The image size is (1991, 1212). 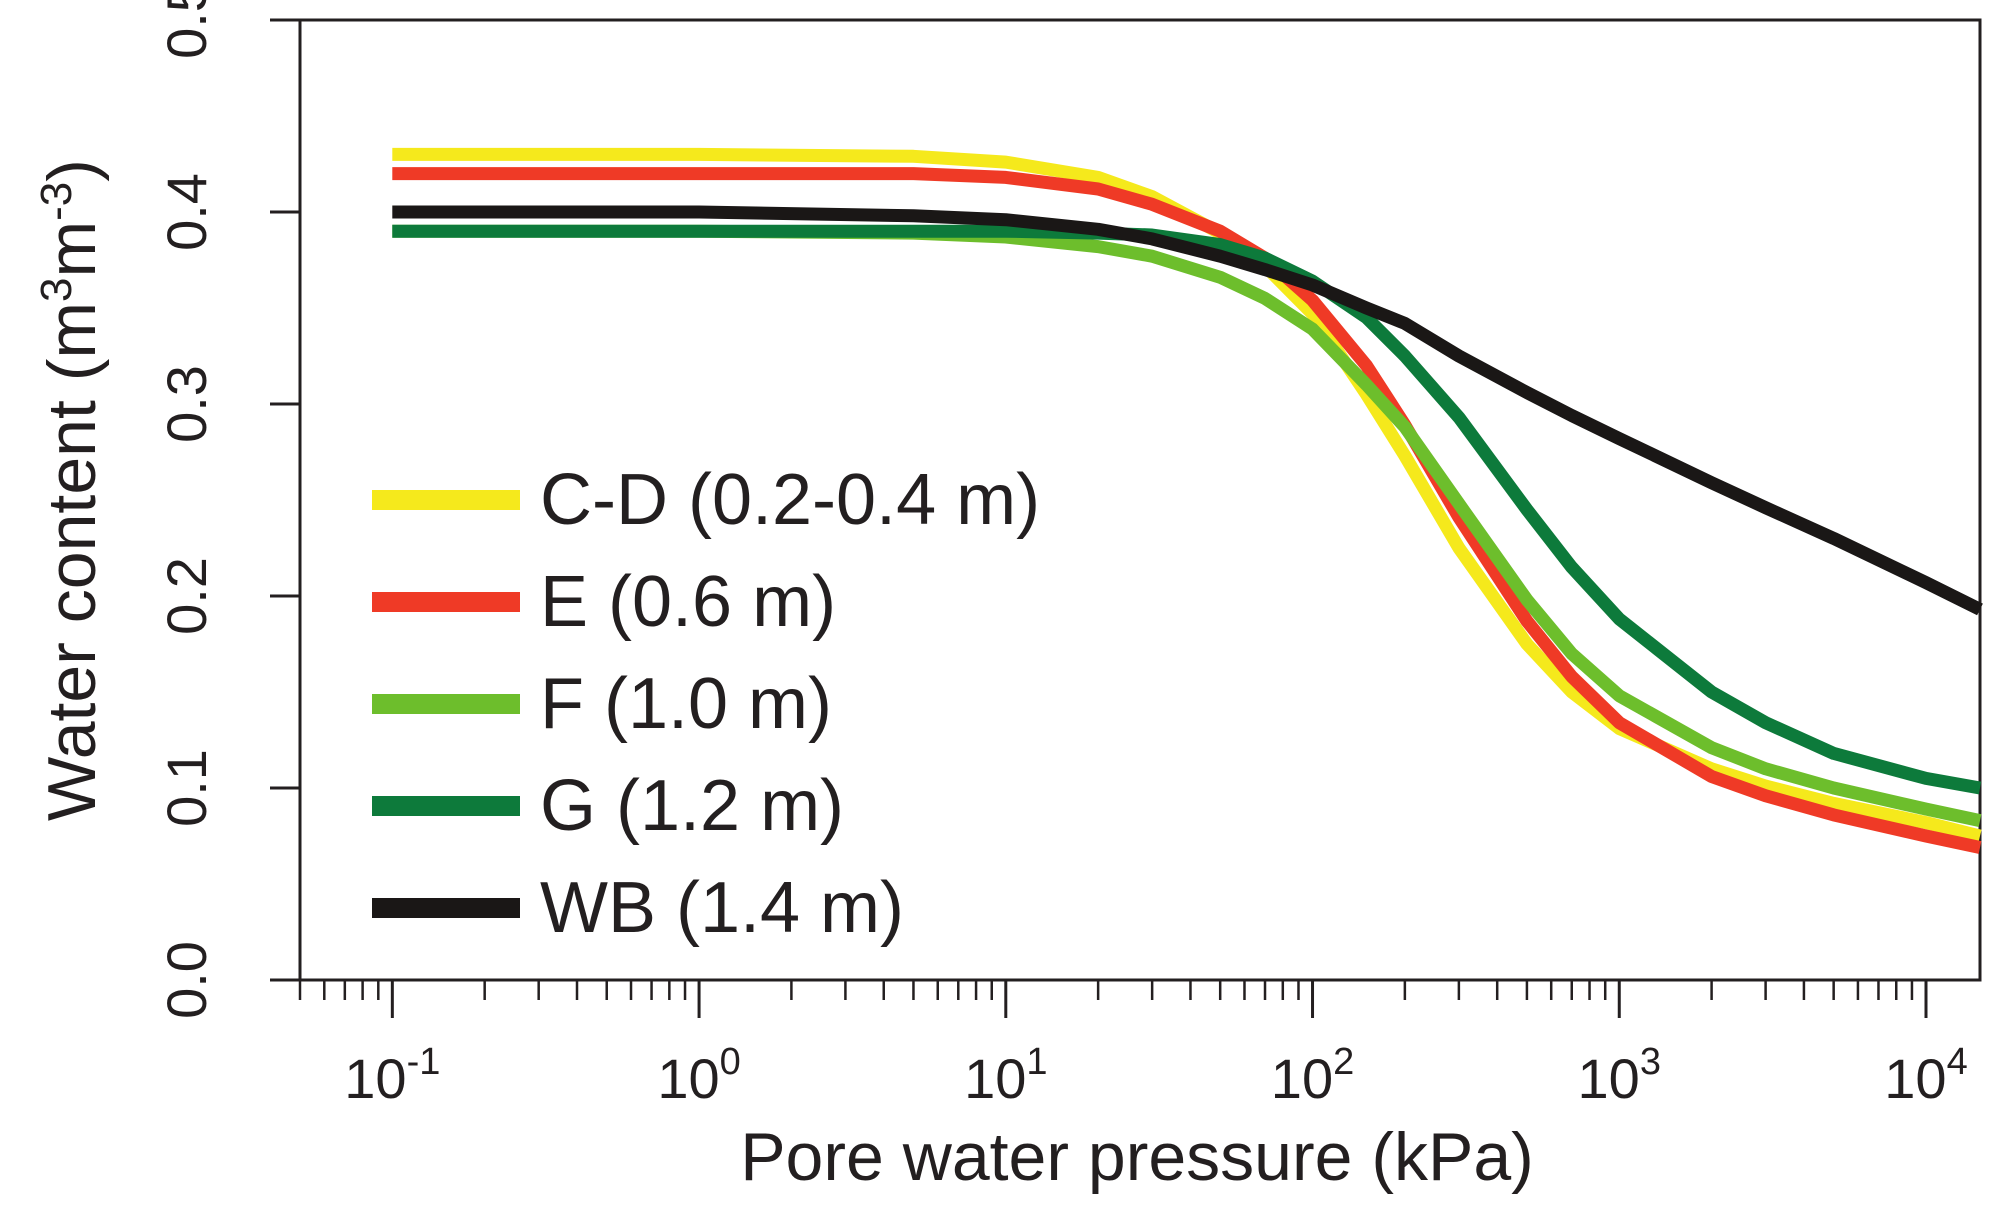 What do you see at coordinates (56, 201) in the screenshot?
I see `y-axis-title-sup2: -3` at bounding box center [56, 201].